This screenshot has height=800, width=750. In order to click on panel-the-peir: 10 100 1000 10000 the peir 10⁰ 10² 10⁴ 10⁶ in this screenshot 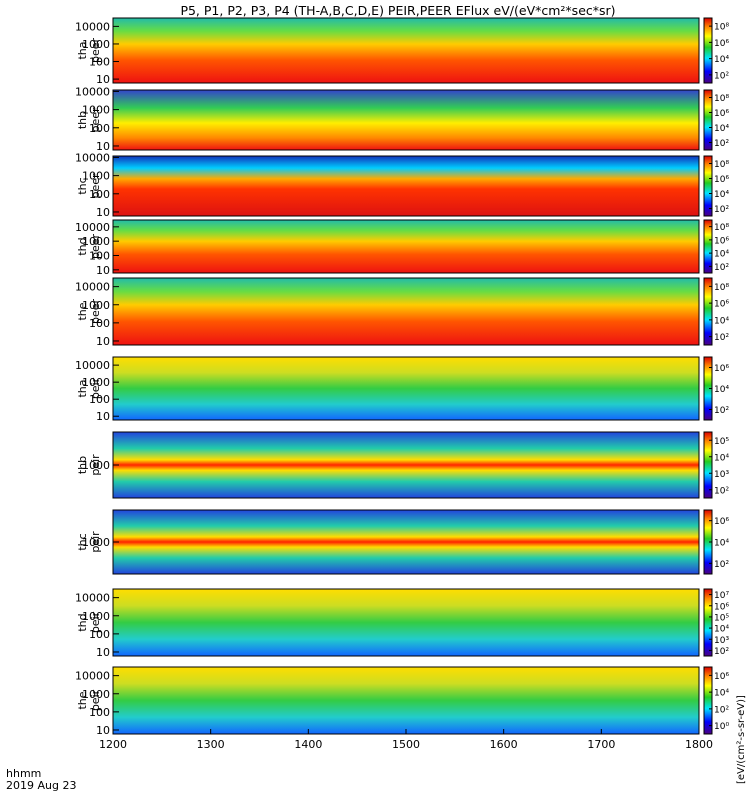, I will do `click(402, 701)`.